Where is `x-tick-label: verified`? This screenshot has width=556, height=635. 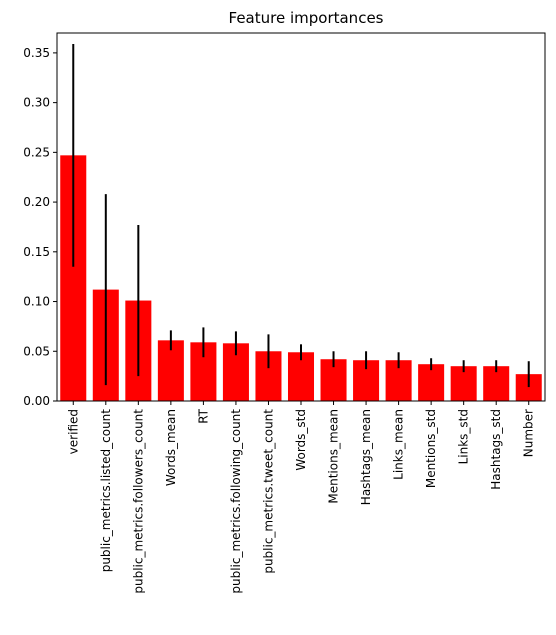 x-tick-label: verified is located at coordinates (73, 431).